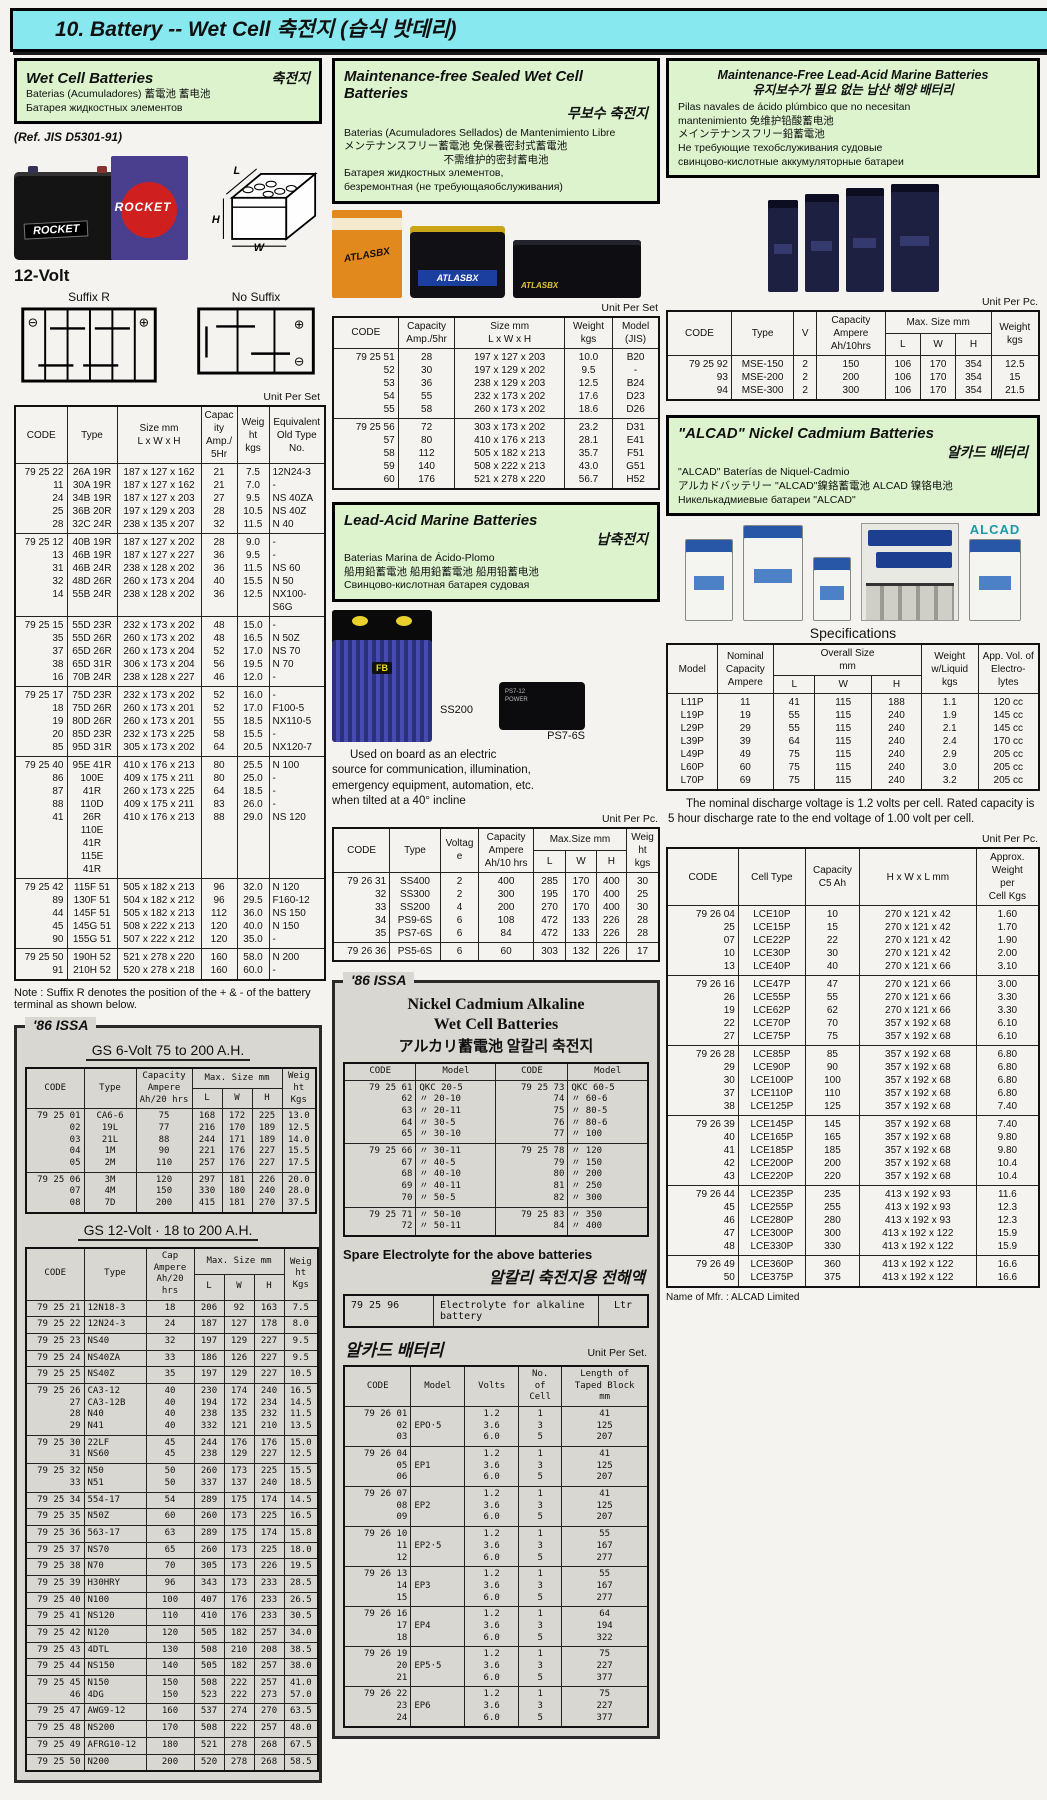 The image size is (1047, 1800). What do you see at coordinates (297, 435) in the screenshot?
I see `table-header-cell: Equivalent Old Type No.` at bounding box center [297, 435].